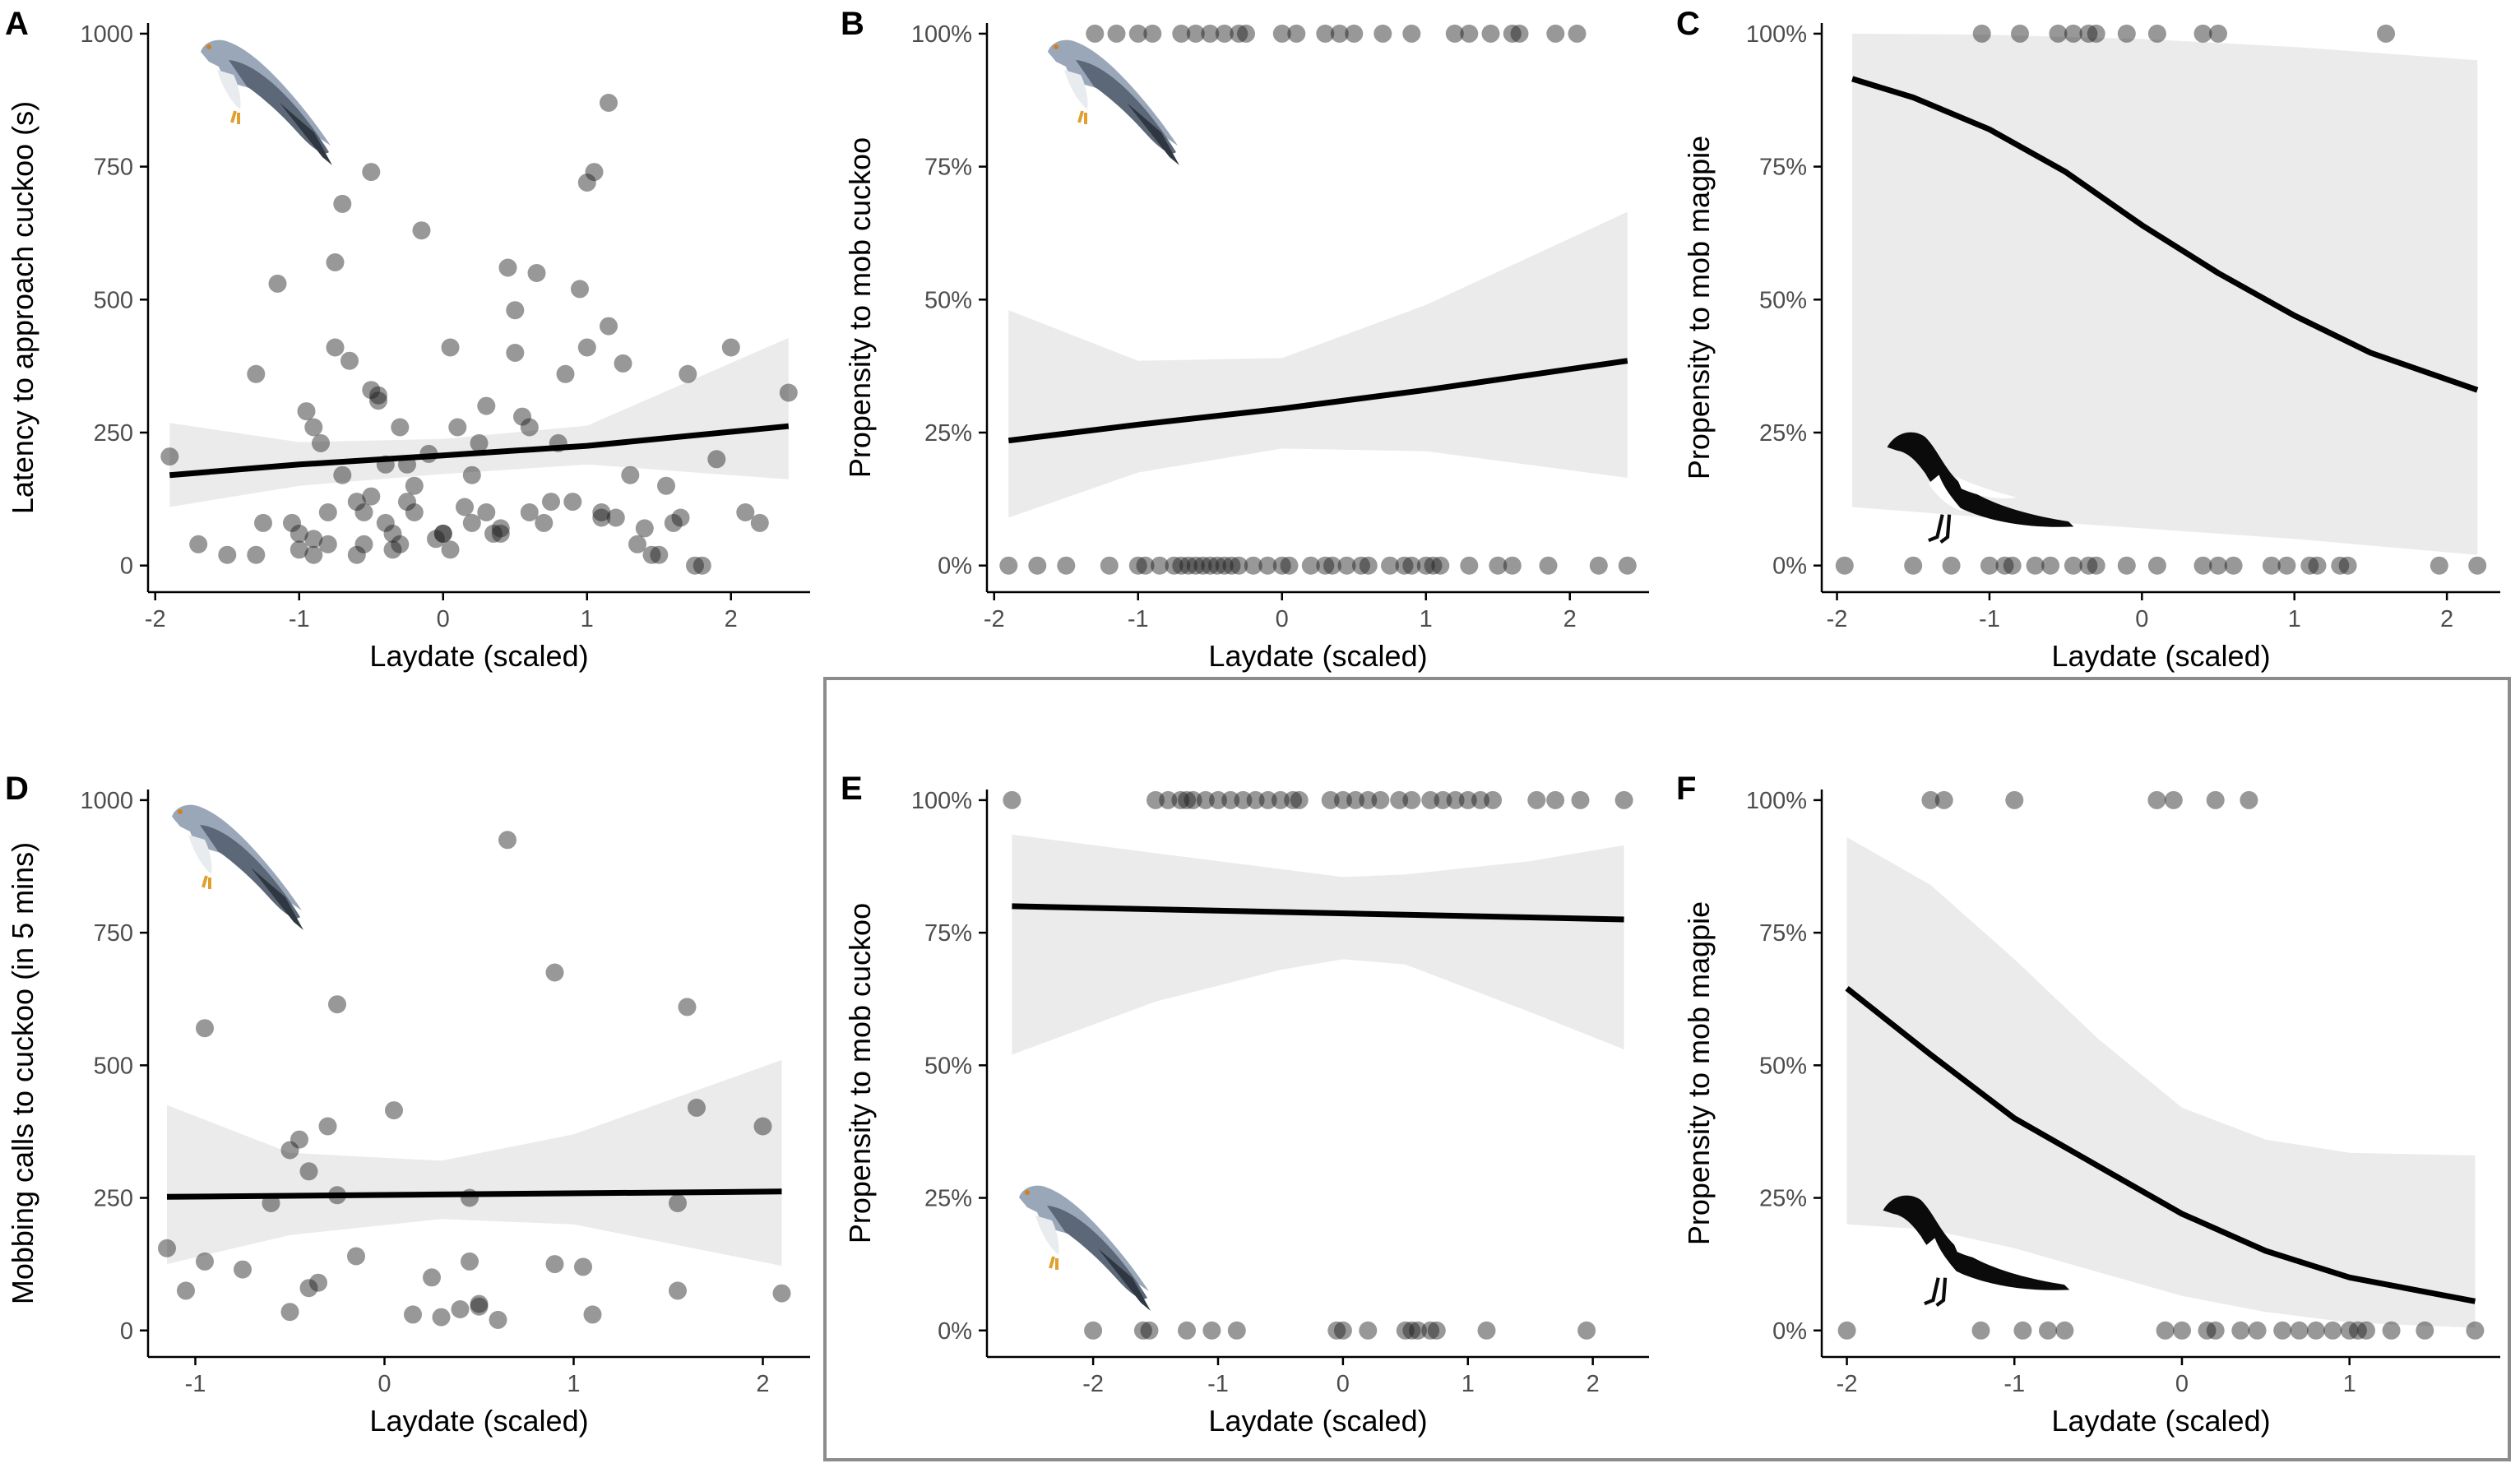  I want to click on y-tick-label: 50%, so click(948, 1066).